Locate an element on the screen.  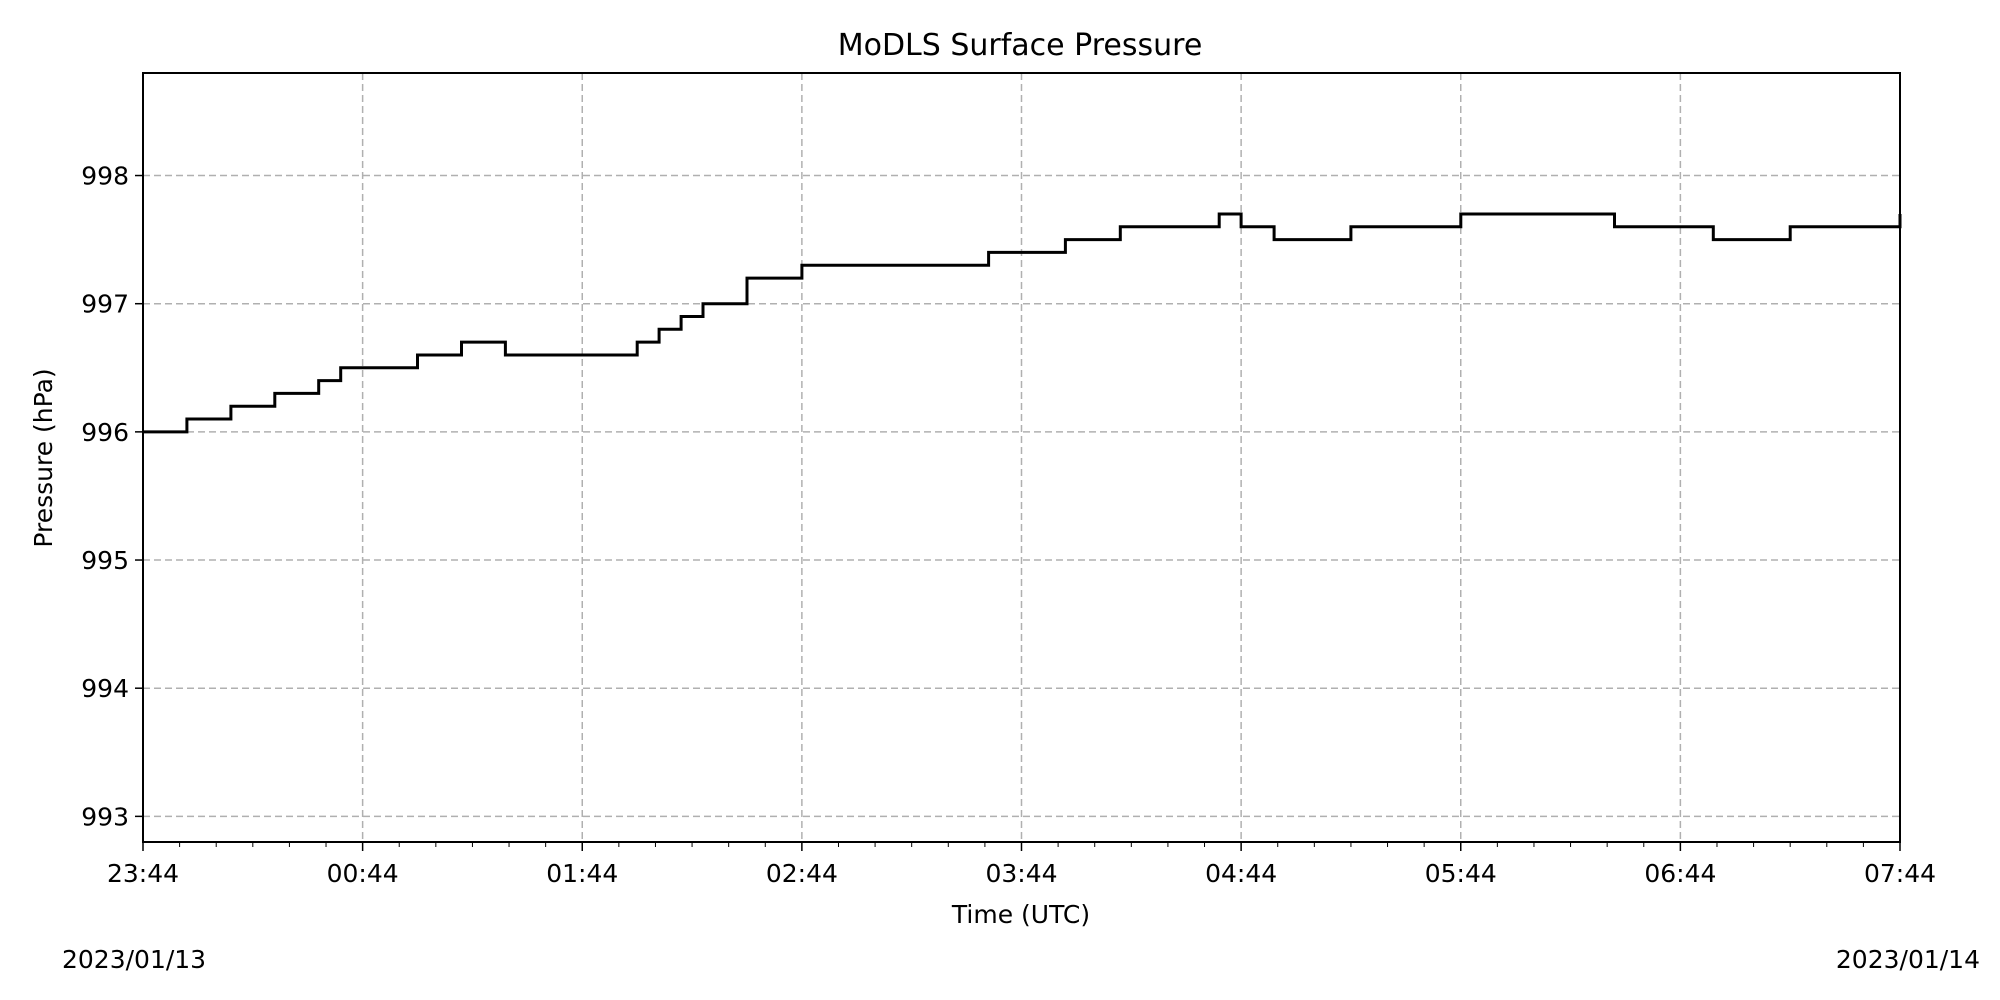
y-tick-label: 995 is located at coordinates (105, 560).